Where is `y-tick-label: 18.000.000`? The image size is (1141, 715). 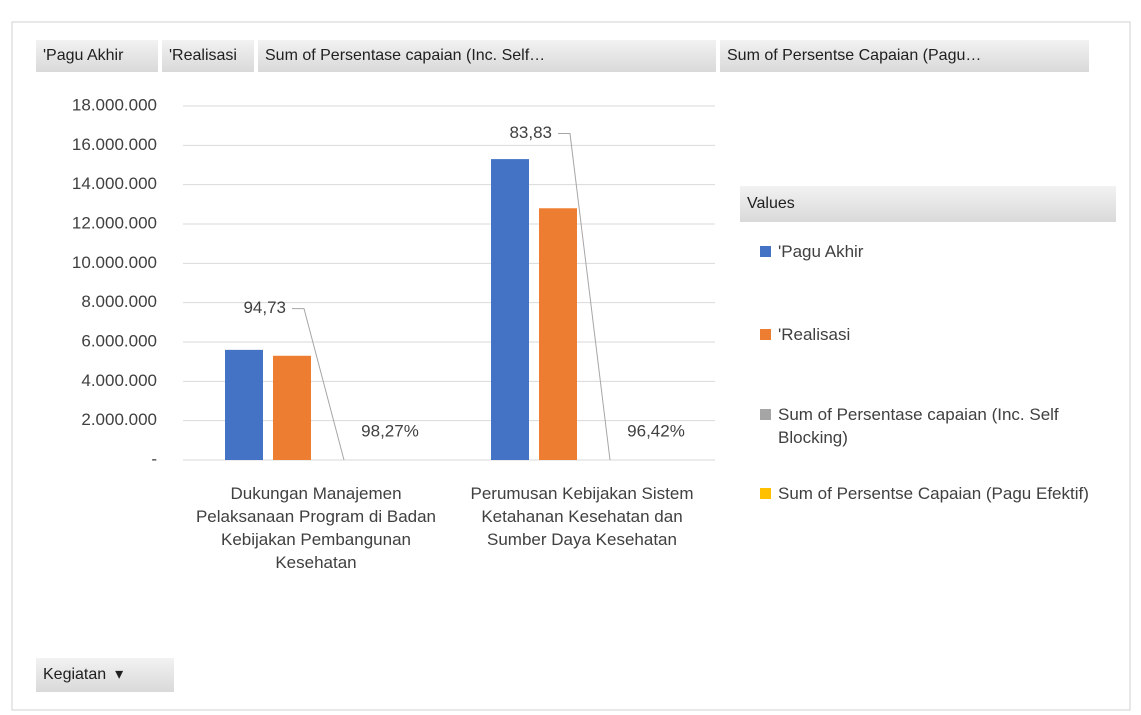 y-tick-label: 18.000.000 is located at coordinates (114, 104).